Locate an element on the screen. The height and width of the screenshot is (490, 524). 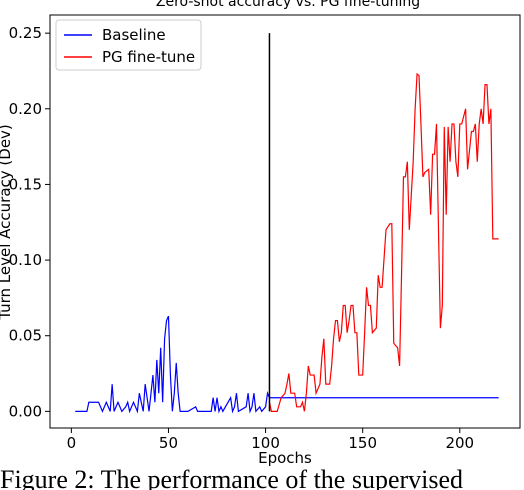
chart-title: Zero-shot accuracy vs. PG fine-tuning is located at coordinates (288, 5).